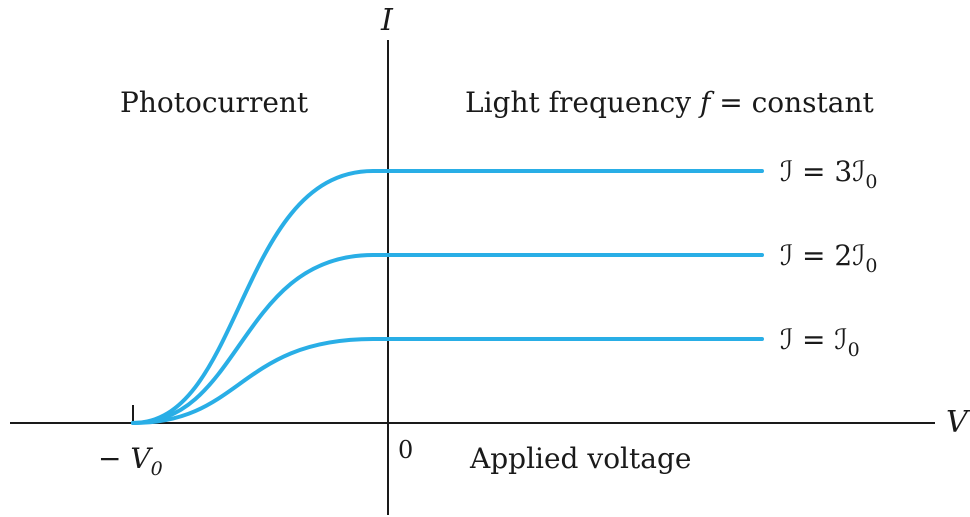 Image resolution: width=970 pixels, height=517 pixels. What do you see at coordinates (447, 381) in the screenshot?
I see `series-line-1i0` at bounding box center [447, 381].